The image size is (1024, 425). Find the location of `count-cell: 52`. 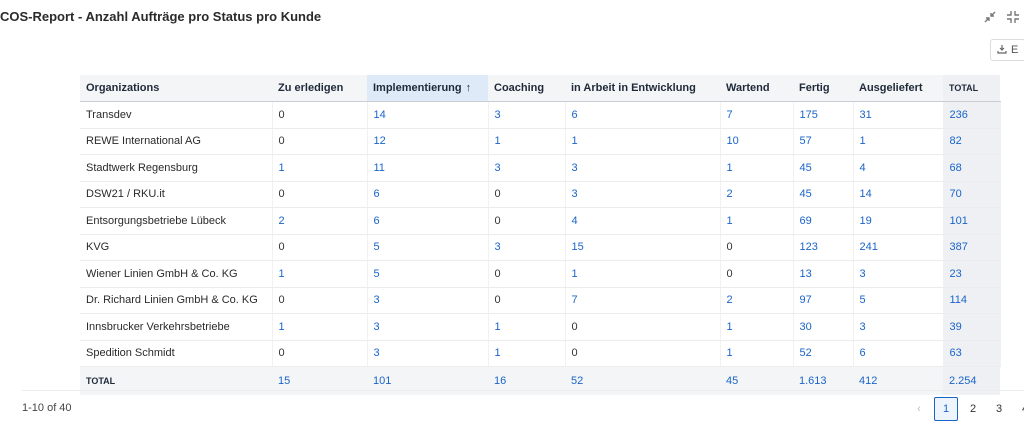

count-cell: 52 is located at coordinates (823, 353).